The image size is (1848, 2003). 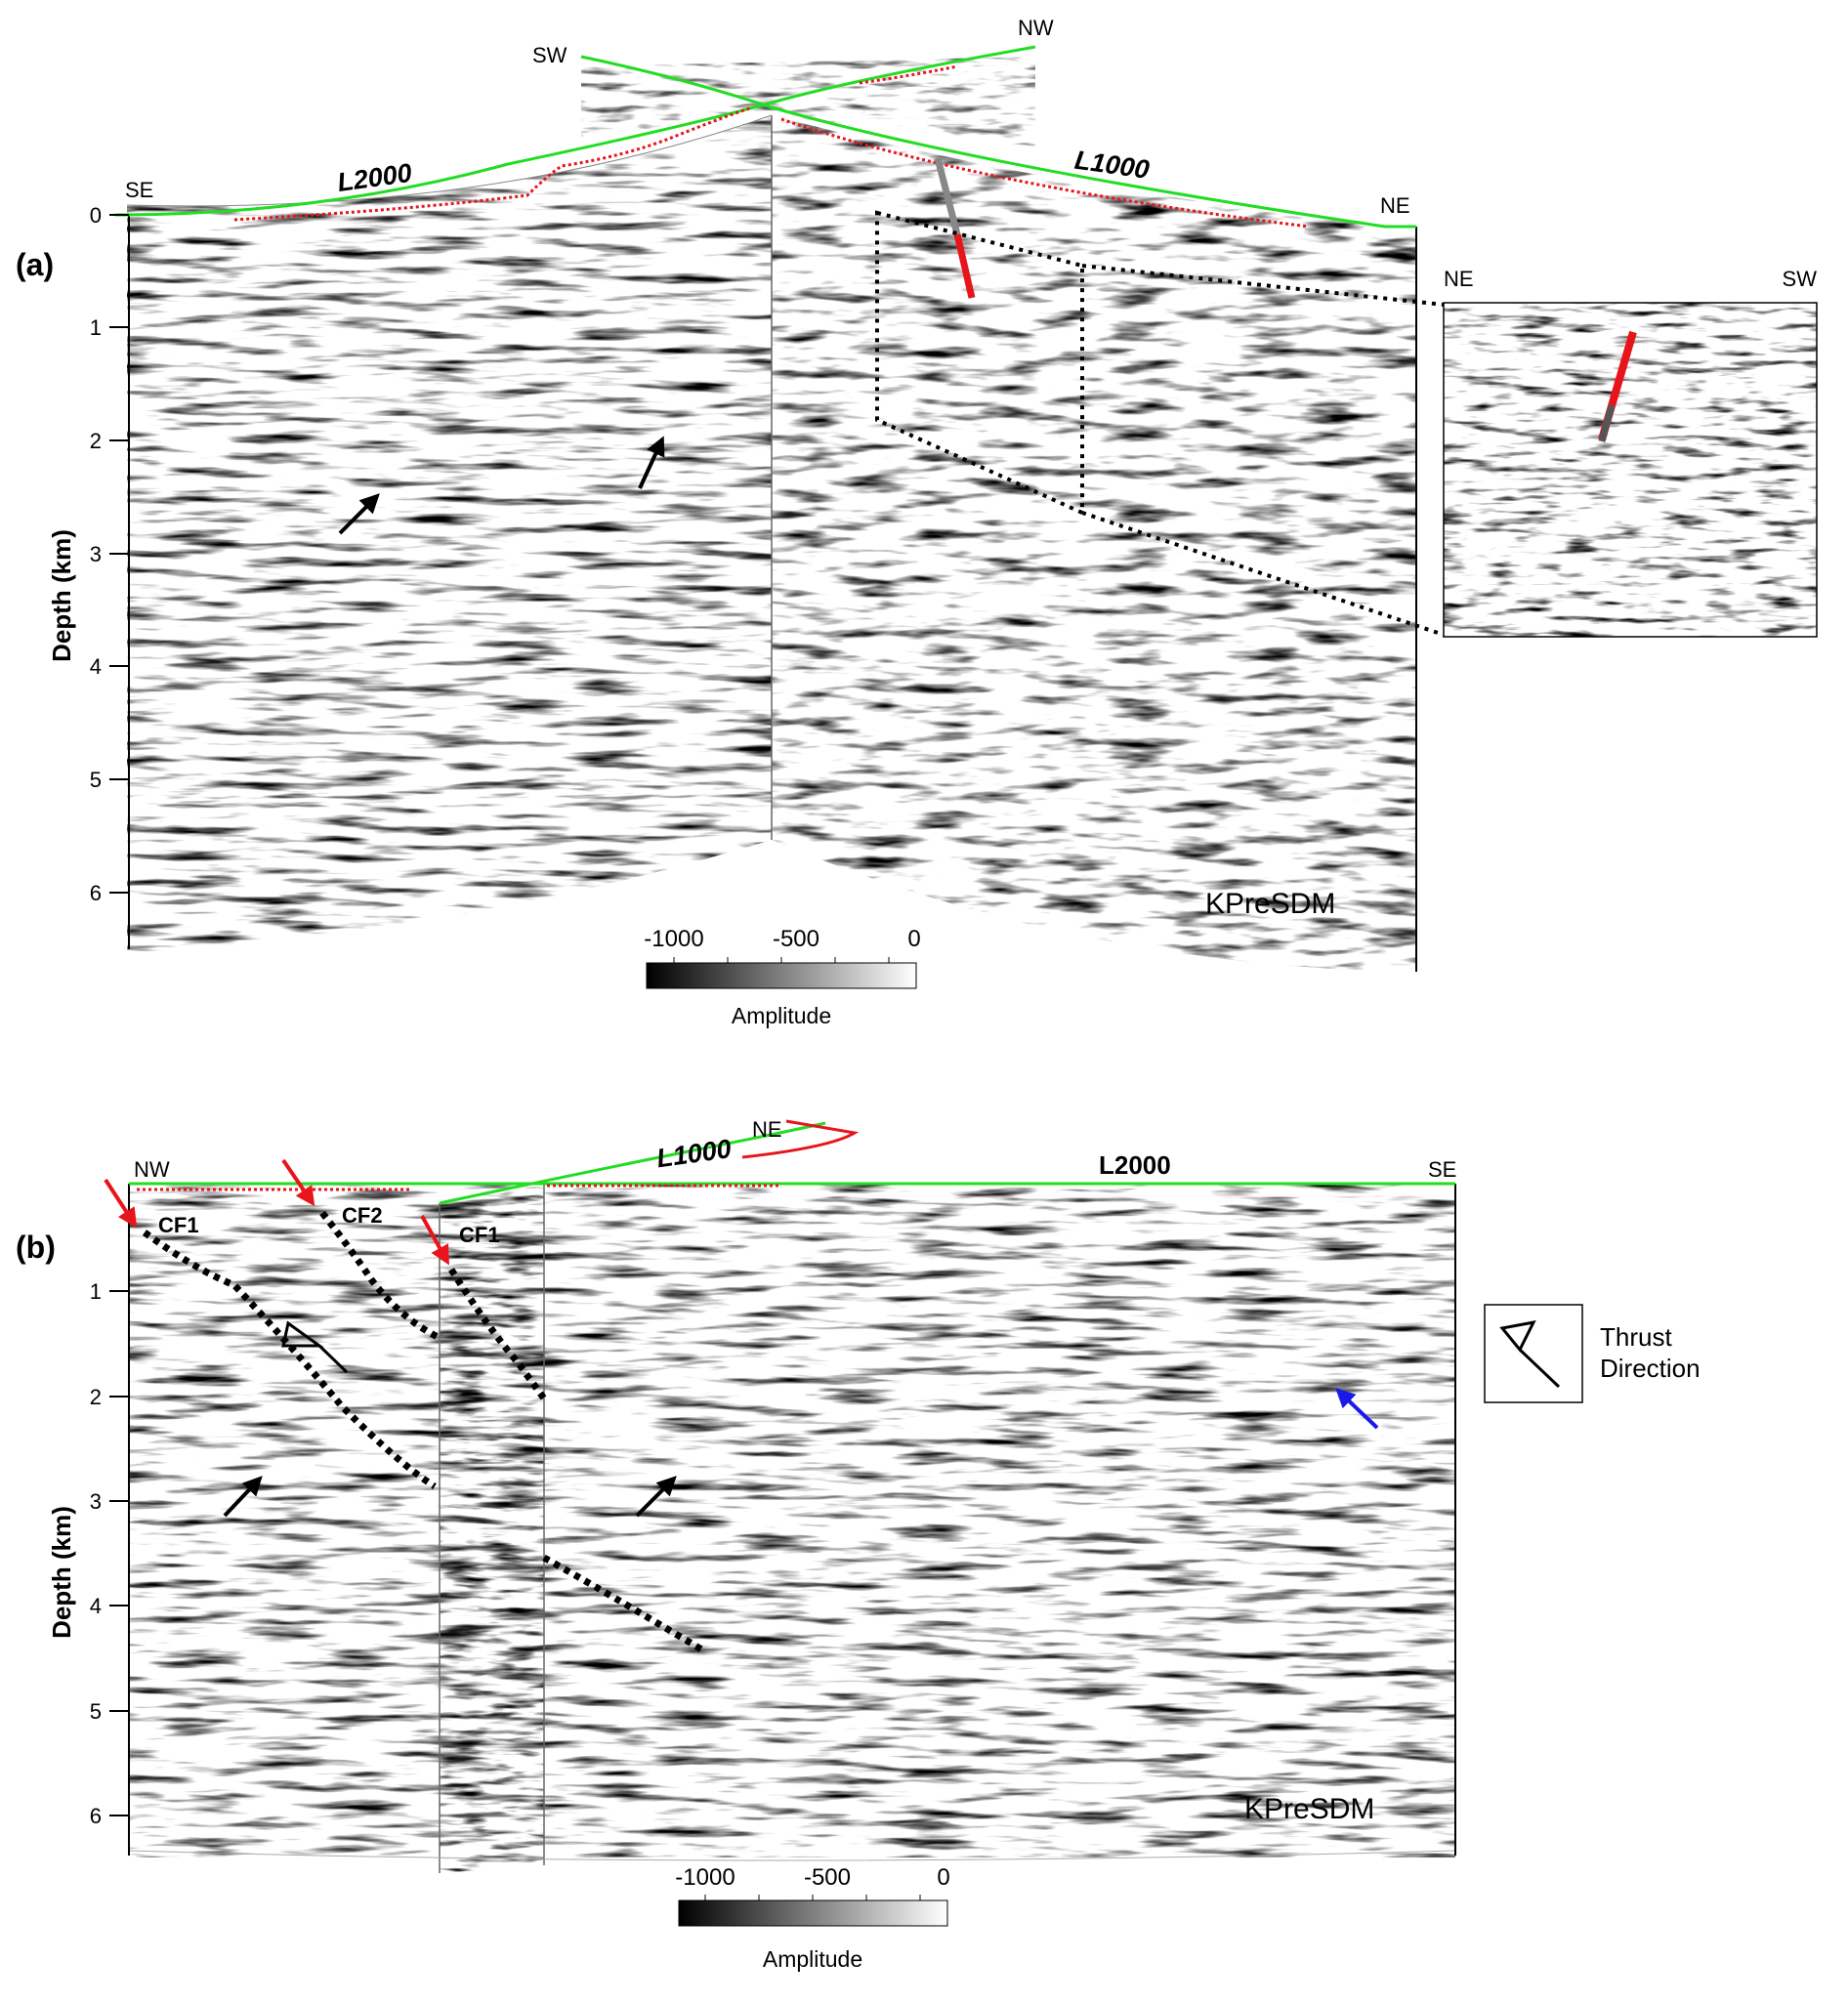 I want to click on fault-arrow-cf2, so click(x=298, y=1182).